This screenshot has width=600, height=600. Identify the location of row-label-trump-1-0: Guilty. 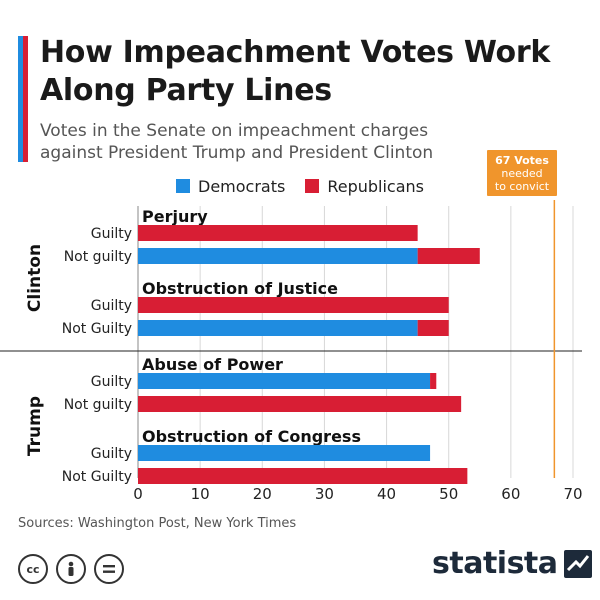
(111, 454).